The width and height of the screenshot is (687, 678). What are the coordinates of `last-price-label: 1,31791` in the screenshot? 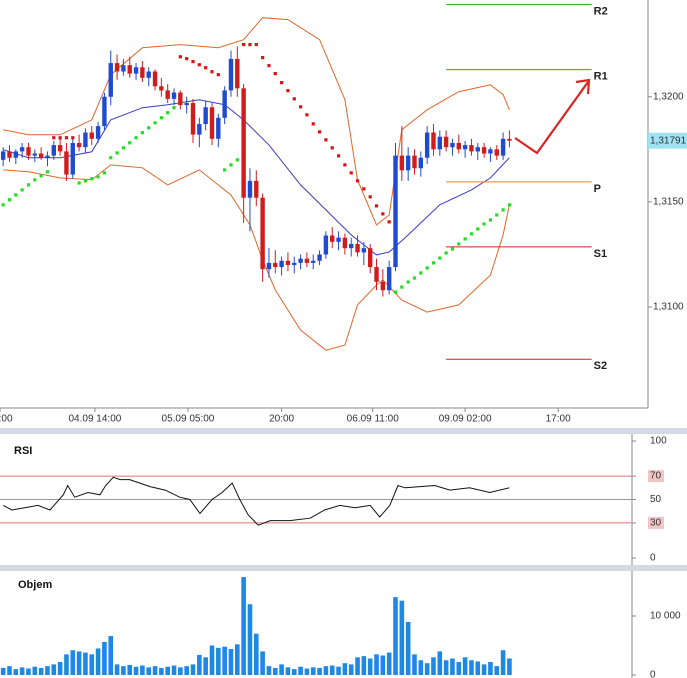 It's located at (668, 140).